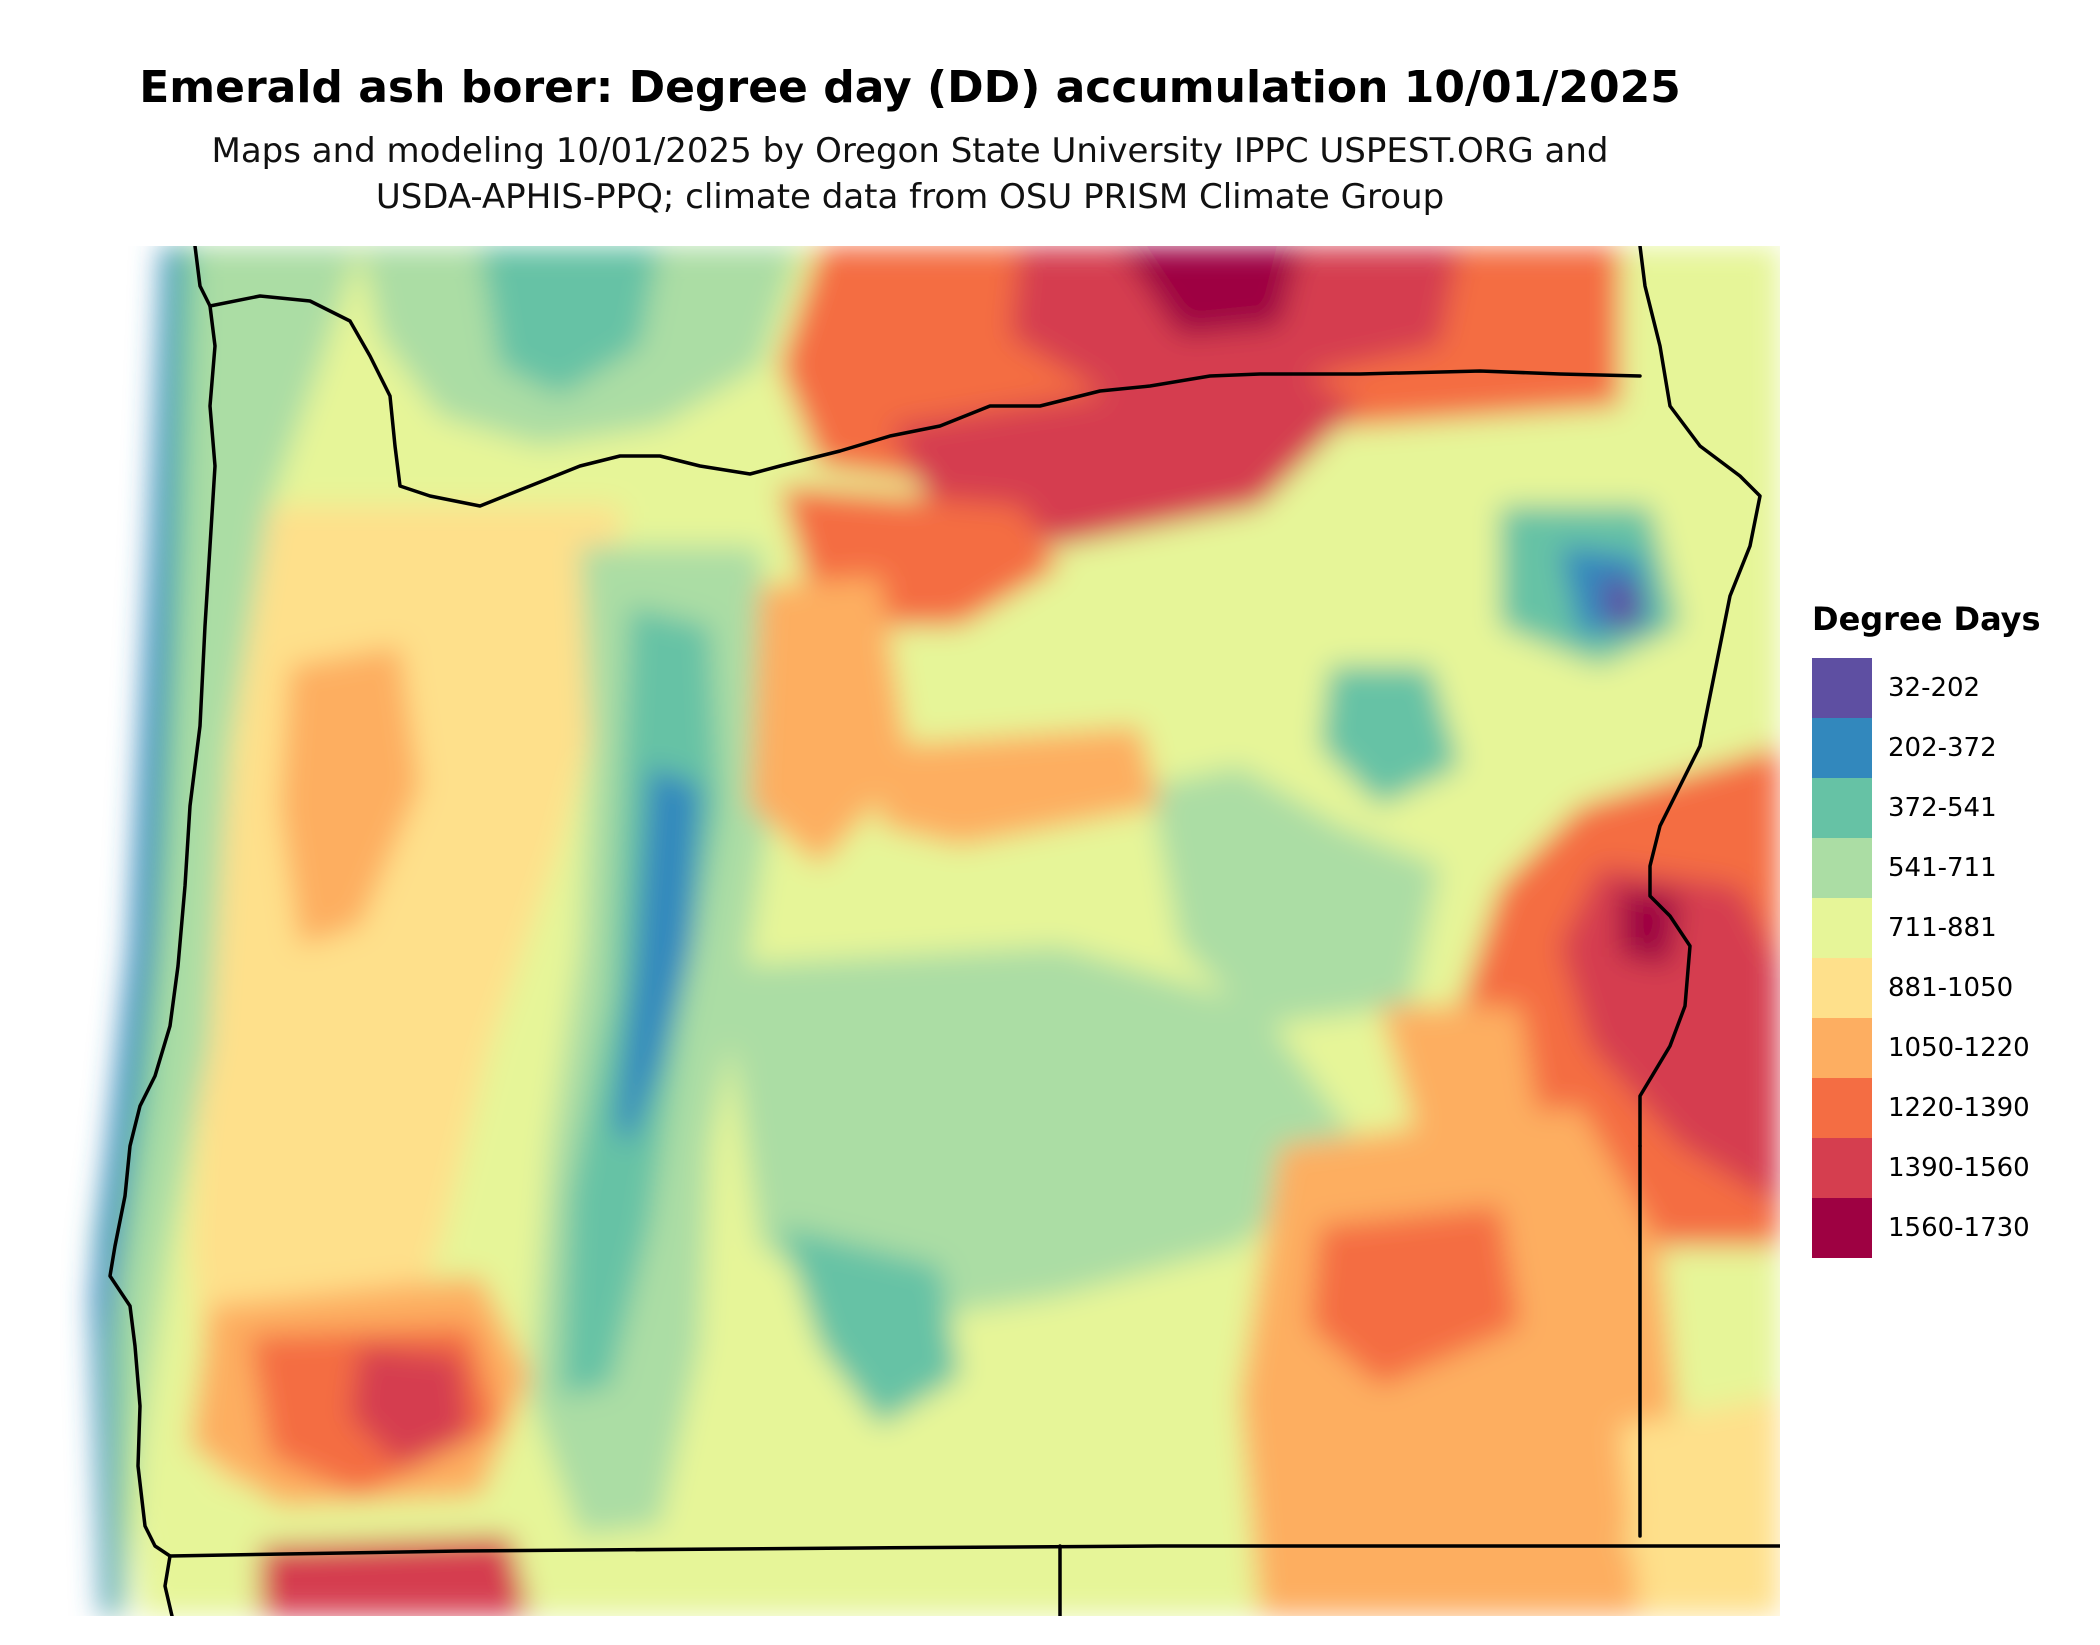  I want to click on map-zone-fort-rock-patch, so click(870, 1326).